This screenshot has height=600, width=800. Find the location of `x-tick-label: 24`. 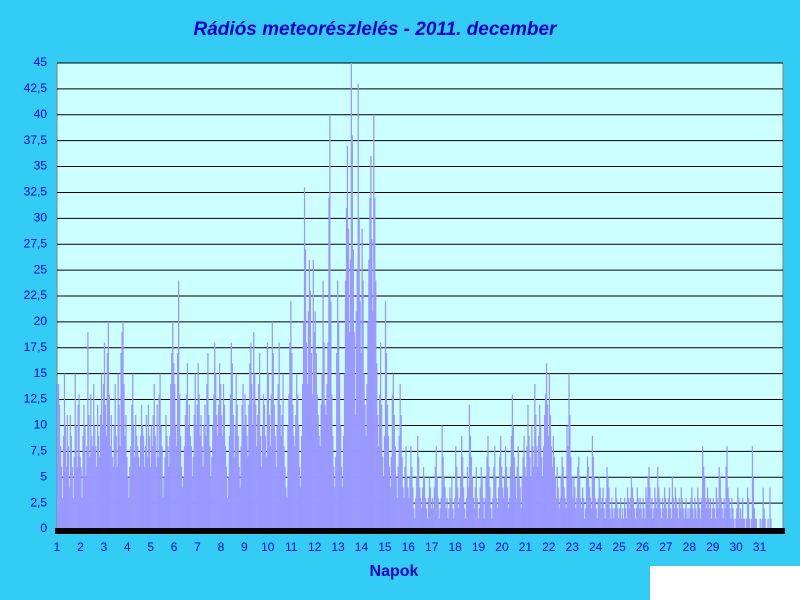

x-tick-label: 24 is located at coordinates (596, 547).